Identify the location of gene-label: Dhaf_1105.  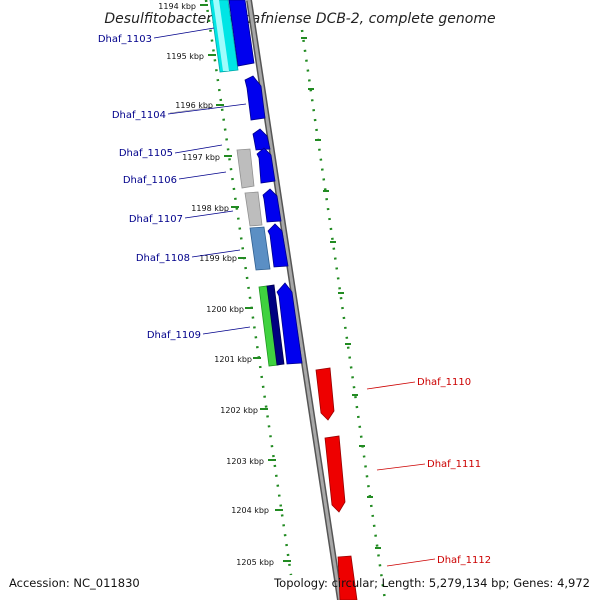
(146, 153).